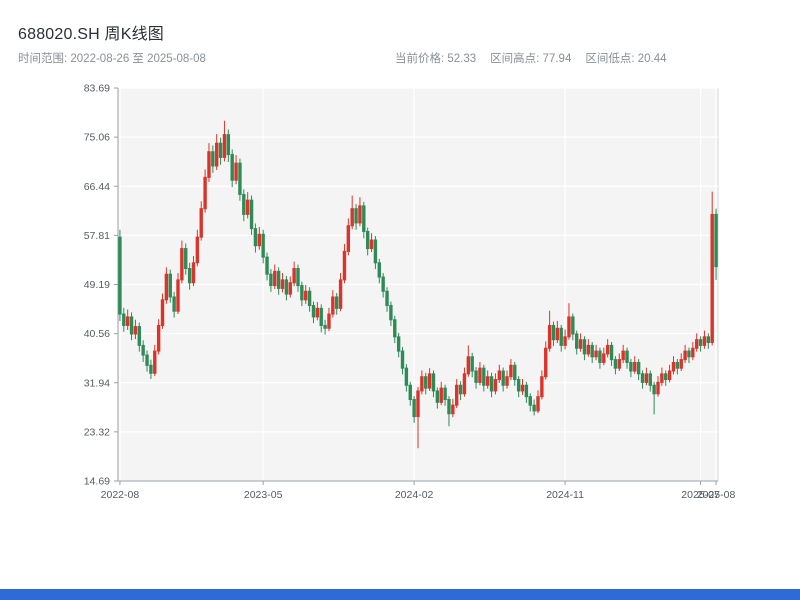 This screenshot has height=600, width=800. Describe the element at coordinates (91, 34) in the screenshot. I see `page-title: 688020.SH 周K线图` at that location.